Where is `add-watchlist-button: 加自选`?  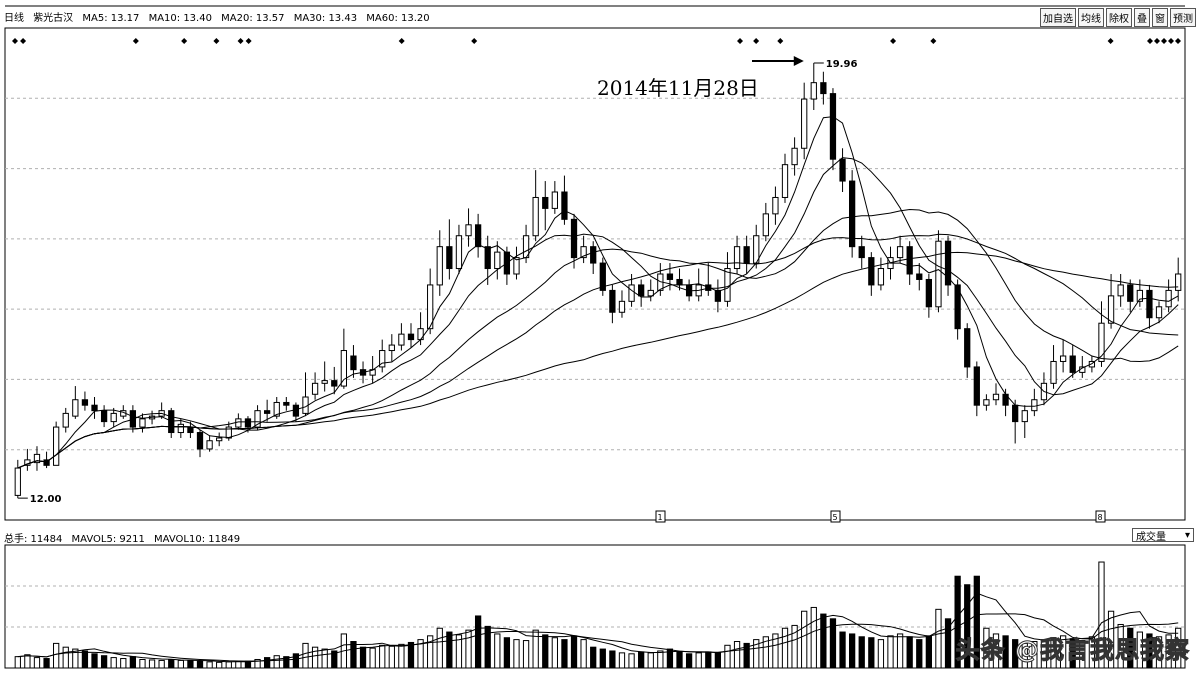
add-watchlist-button: 加自选 is located at coordinates (1058, 17).